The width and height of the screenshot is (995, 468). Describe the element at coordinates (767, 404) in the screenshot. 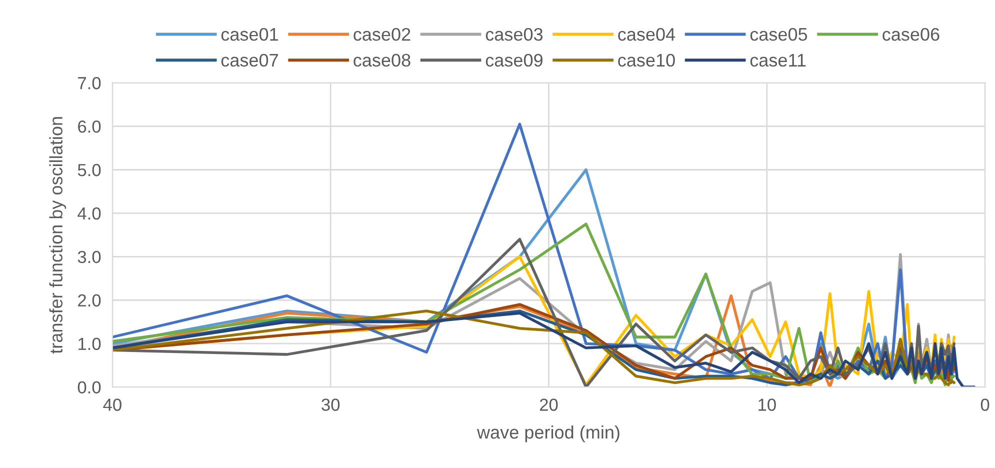

I see `x-tick-label: 10` at that location.